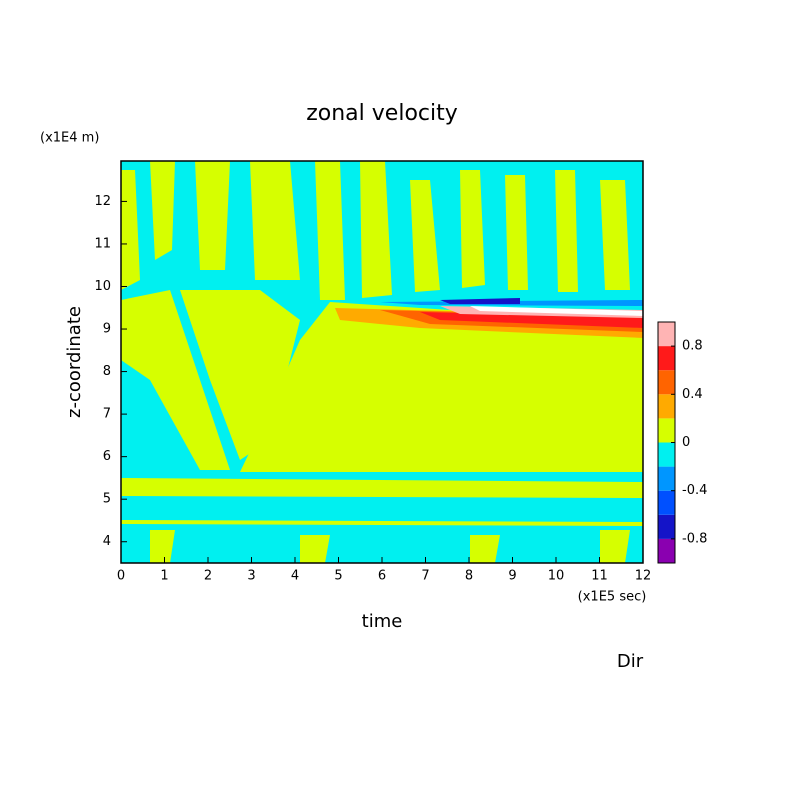 The width and height of the screenshot is (804, 804). What do you see at coordinates (692, 394) in the screenshot?
I see `colorbar-tick-label: 0.4` at bounding box center [692, 394].